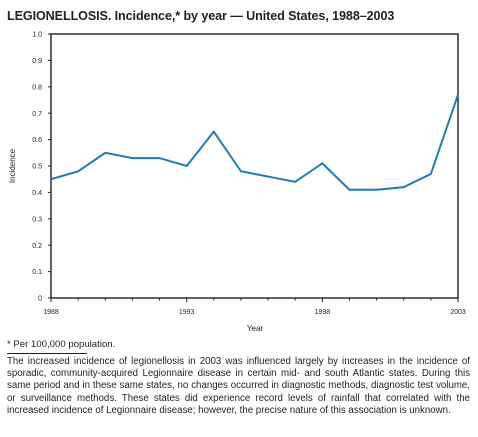 This screenshot has height=437, width=478. I want to click on x-tick-label: 1988, so click(51, 312).